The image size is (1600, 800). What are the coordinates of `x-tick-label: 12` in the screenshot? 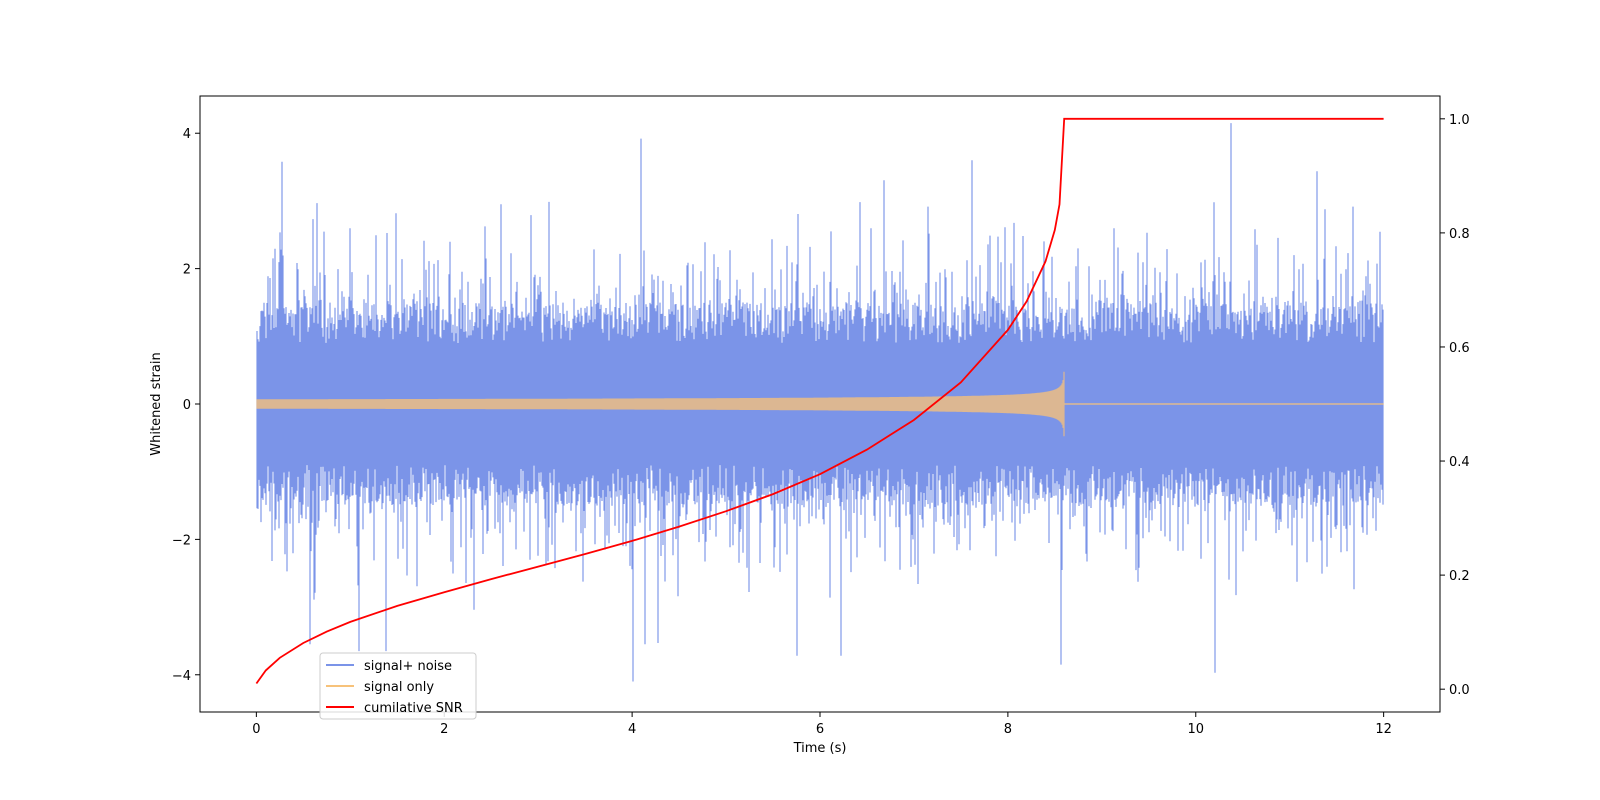 It's located at (1383, 729).